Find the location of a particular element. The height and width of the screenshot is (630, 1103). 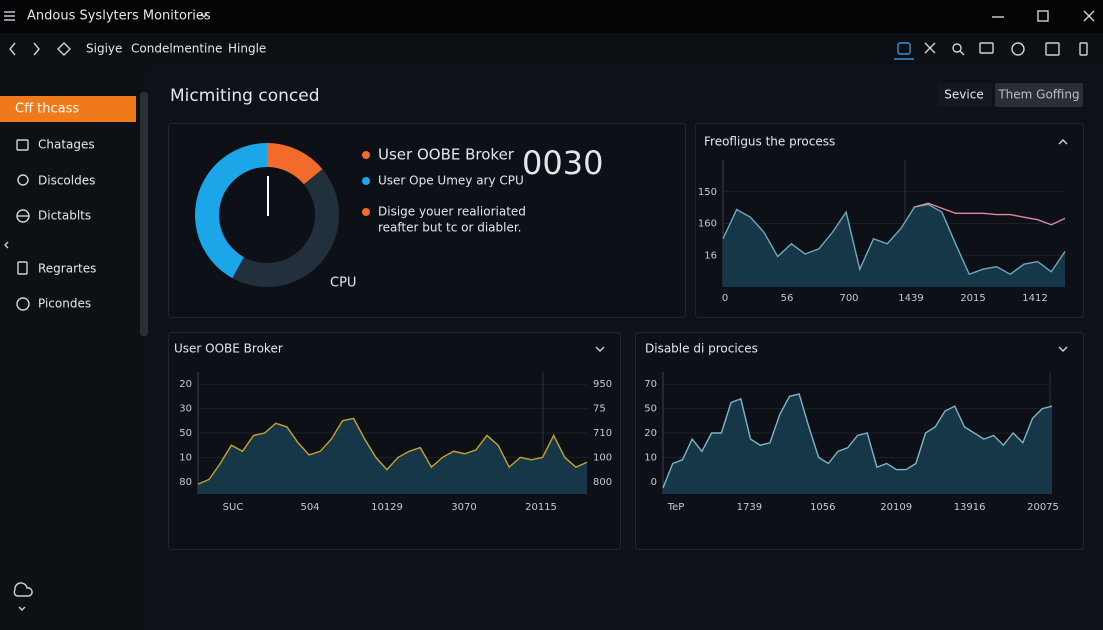

y-tick-label: 70 is located at coordinates (650, 384).